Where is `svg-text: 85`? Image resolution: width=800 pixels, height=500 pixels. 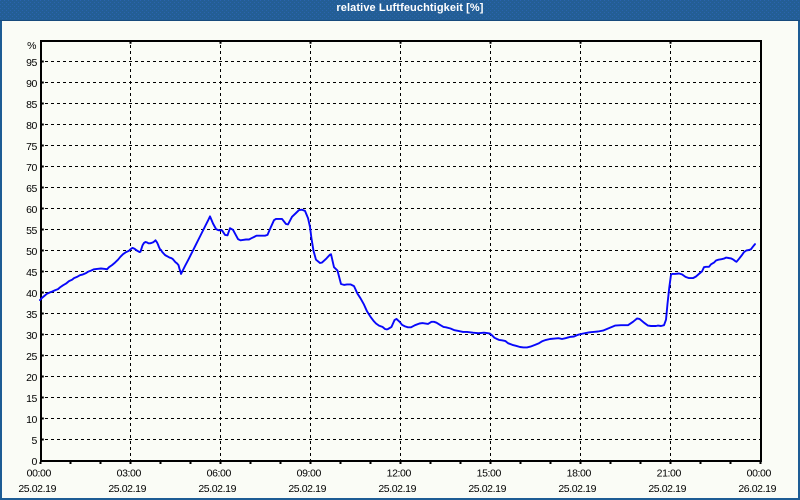 svg-text: 85 is located at coordinates (31, 105).